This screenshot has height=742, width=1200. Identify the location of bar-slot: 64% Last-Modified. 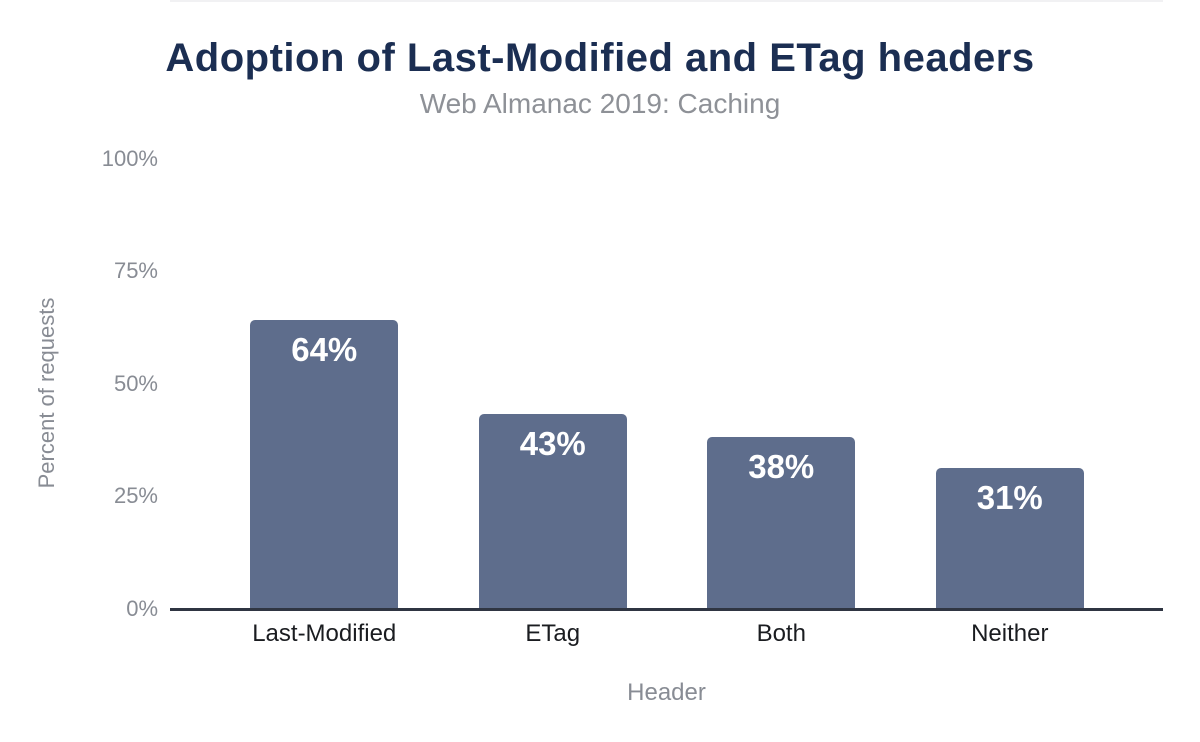
(324, 402).